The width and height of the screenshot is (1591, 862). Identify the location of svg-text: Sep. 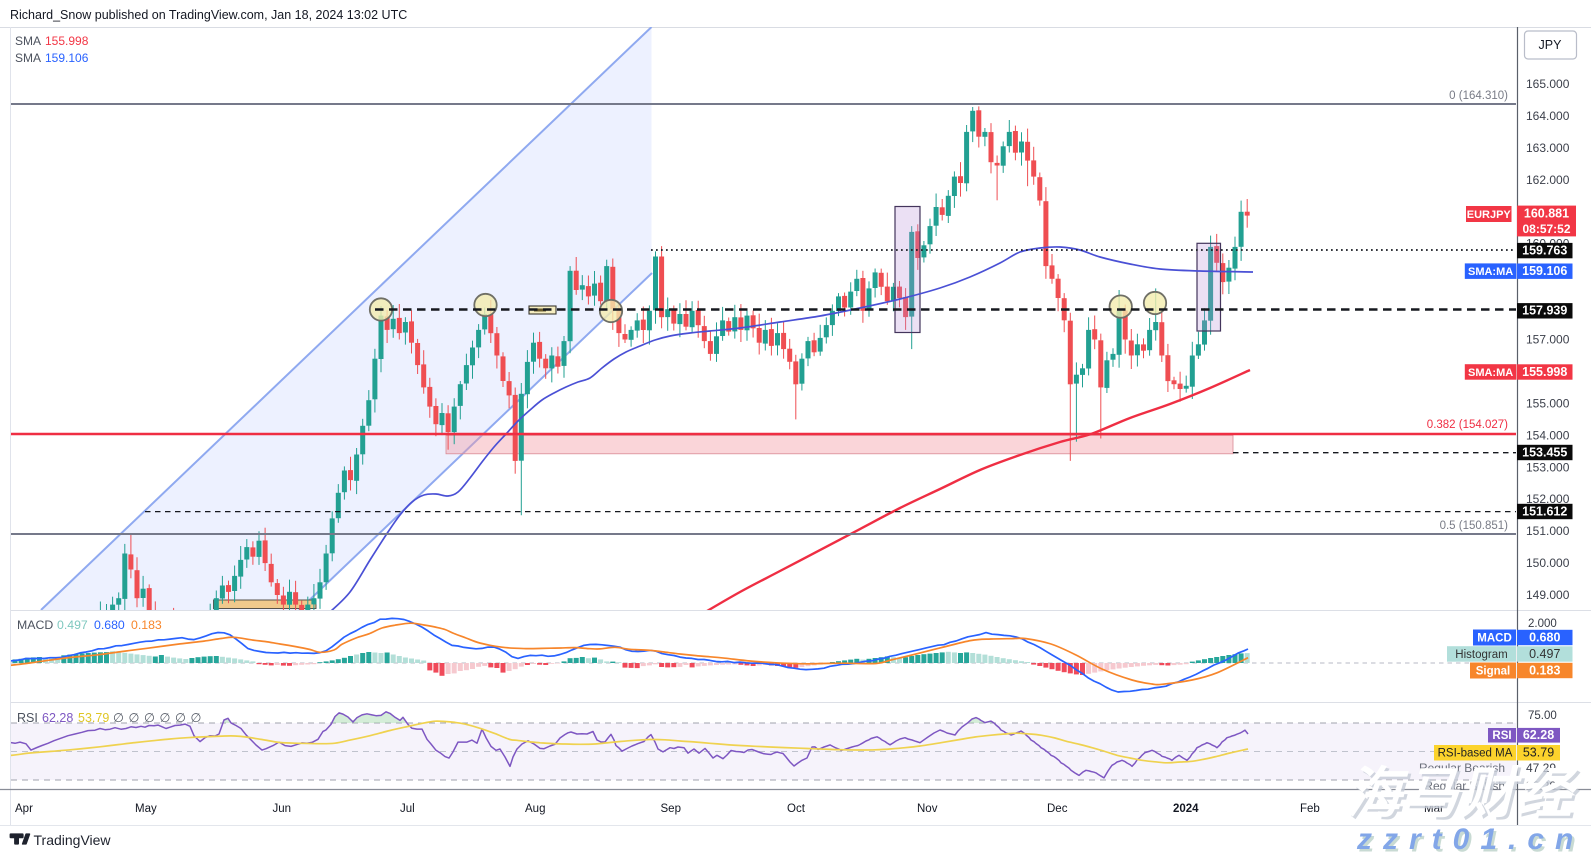
(671, 809).